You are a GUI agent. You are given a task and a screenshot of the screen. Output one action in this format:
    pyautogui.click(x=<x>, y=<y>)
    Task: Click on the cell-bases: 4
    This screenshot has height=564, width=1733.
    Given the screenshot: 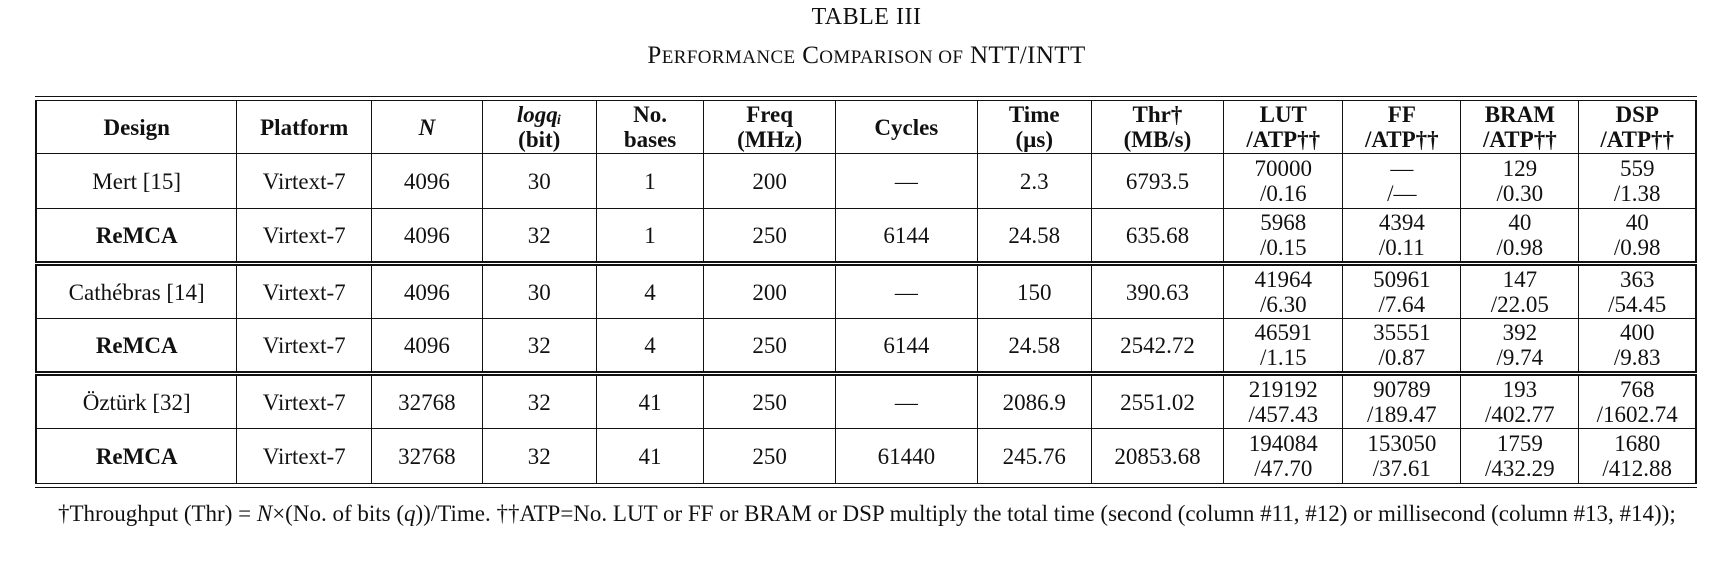 What is the action you would take?
    pyautogui.click(x=650, y=346)
    